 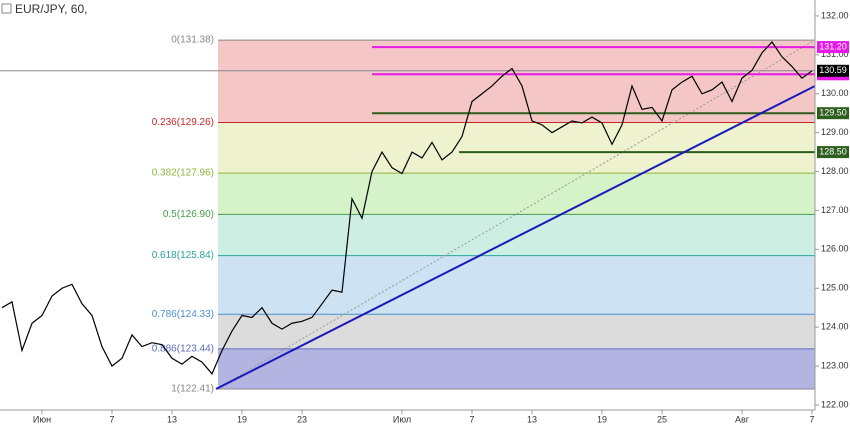 What do you see at coordinates (835, 171) in the screenshot?
I see `y-tick-label: 128.00` at bounding box center [835, 171].